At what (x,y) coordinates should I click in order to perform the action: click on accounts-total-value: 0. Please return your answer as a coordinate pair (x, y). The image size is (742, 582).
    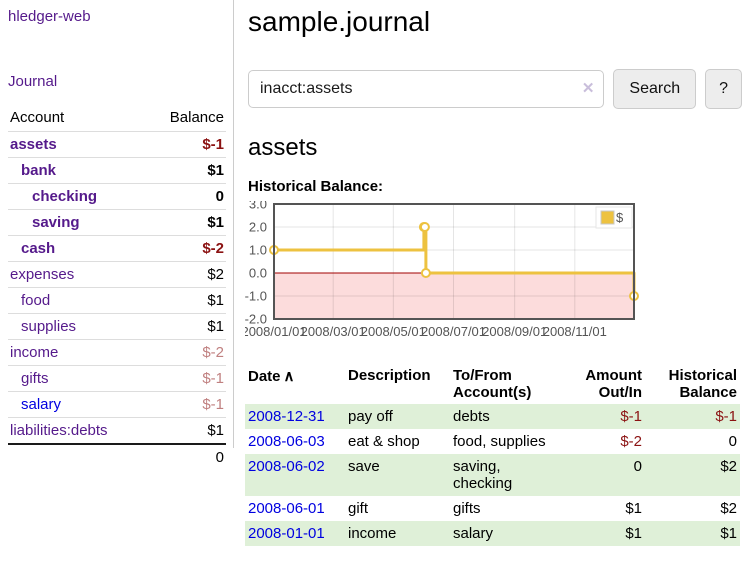
    Looking at the image, I should click on (185, 456).